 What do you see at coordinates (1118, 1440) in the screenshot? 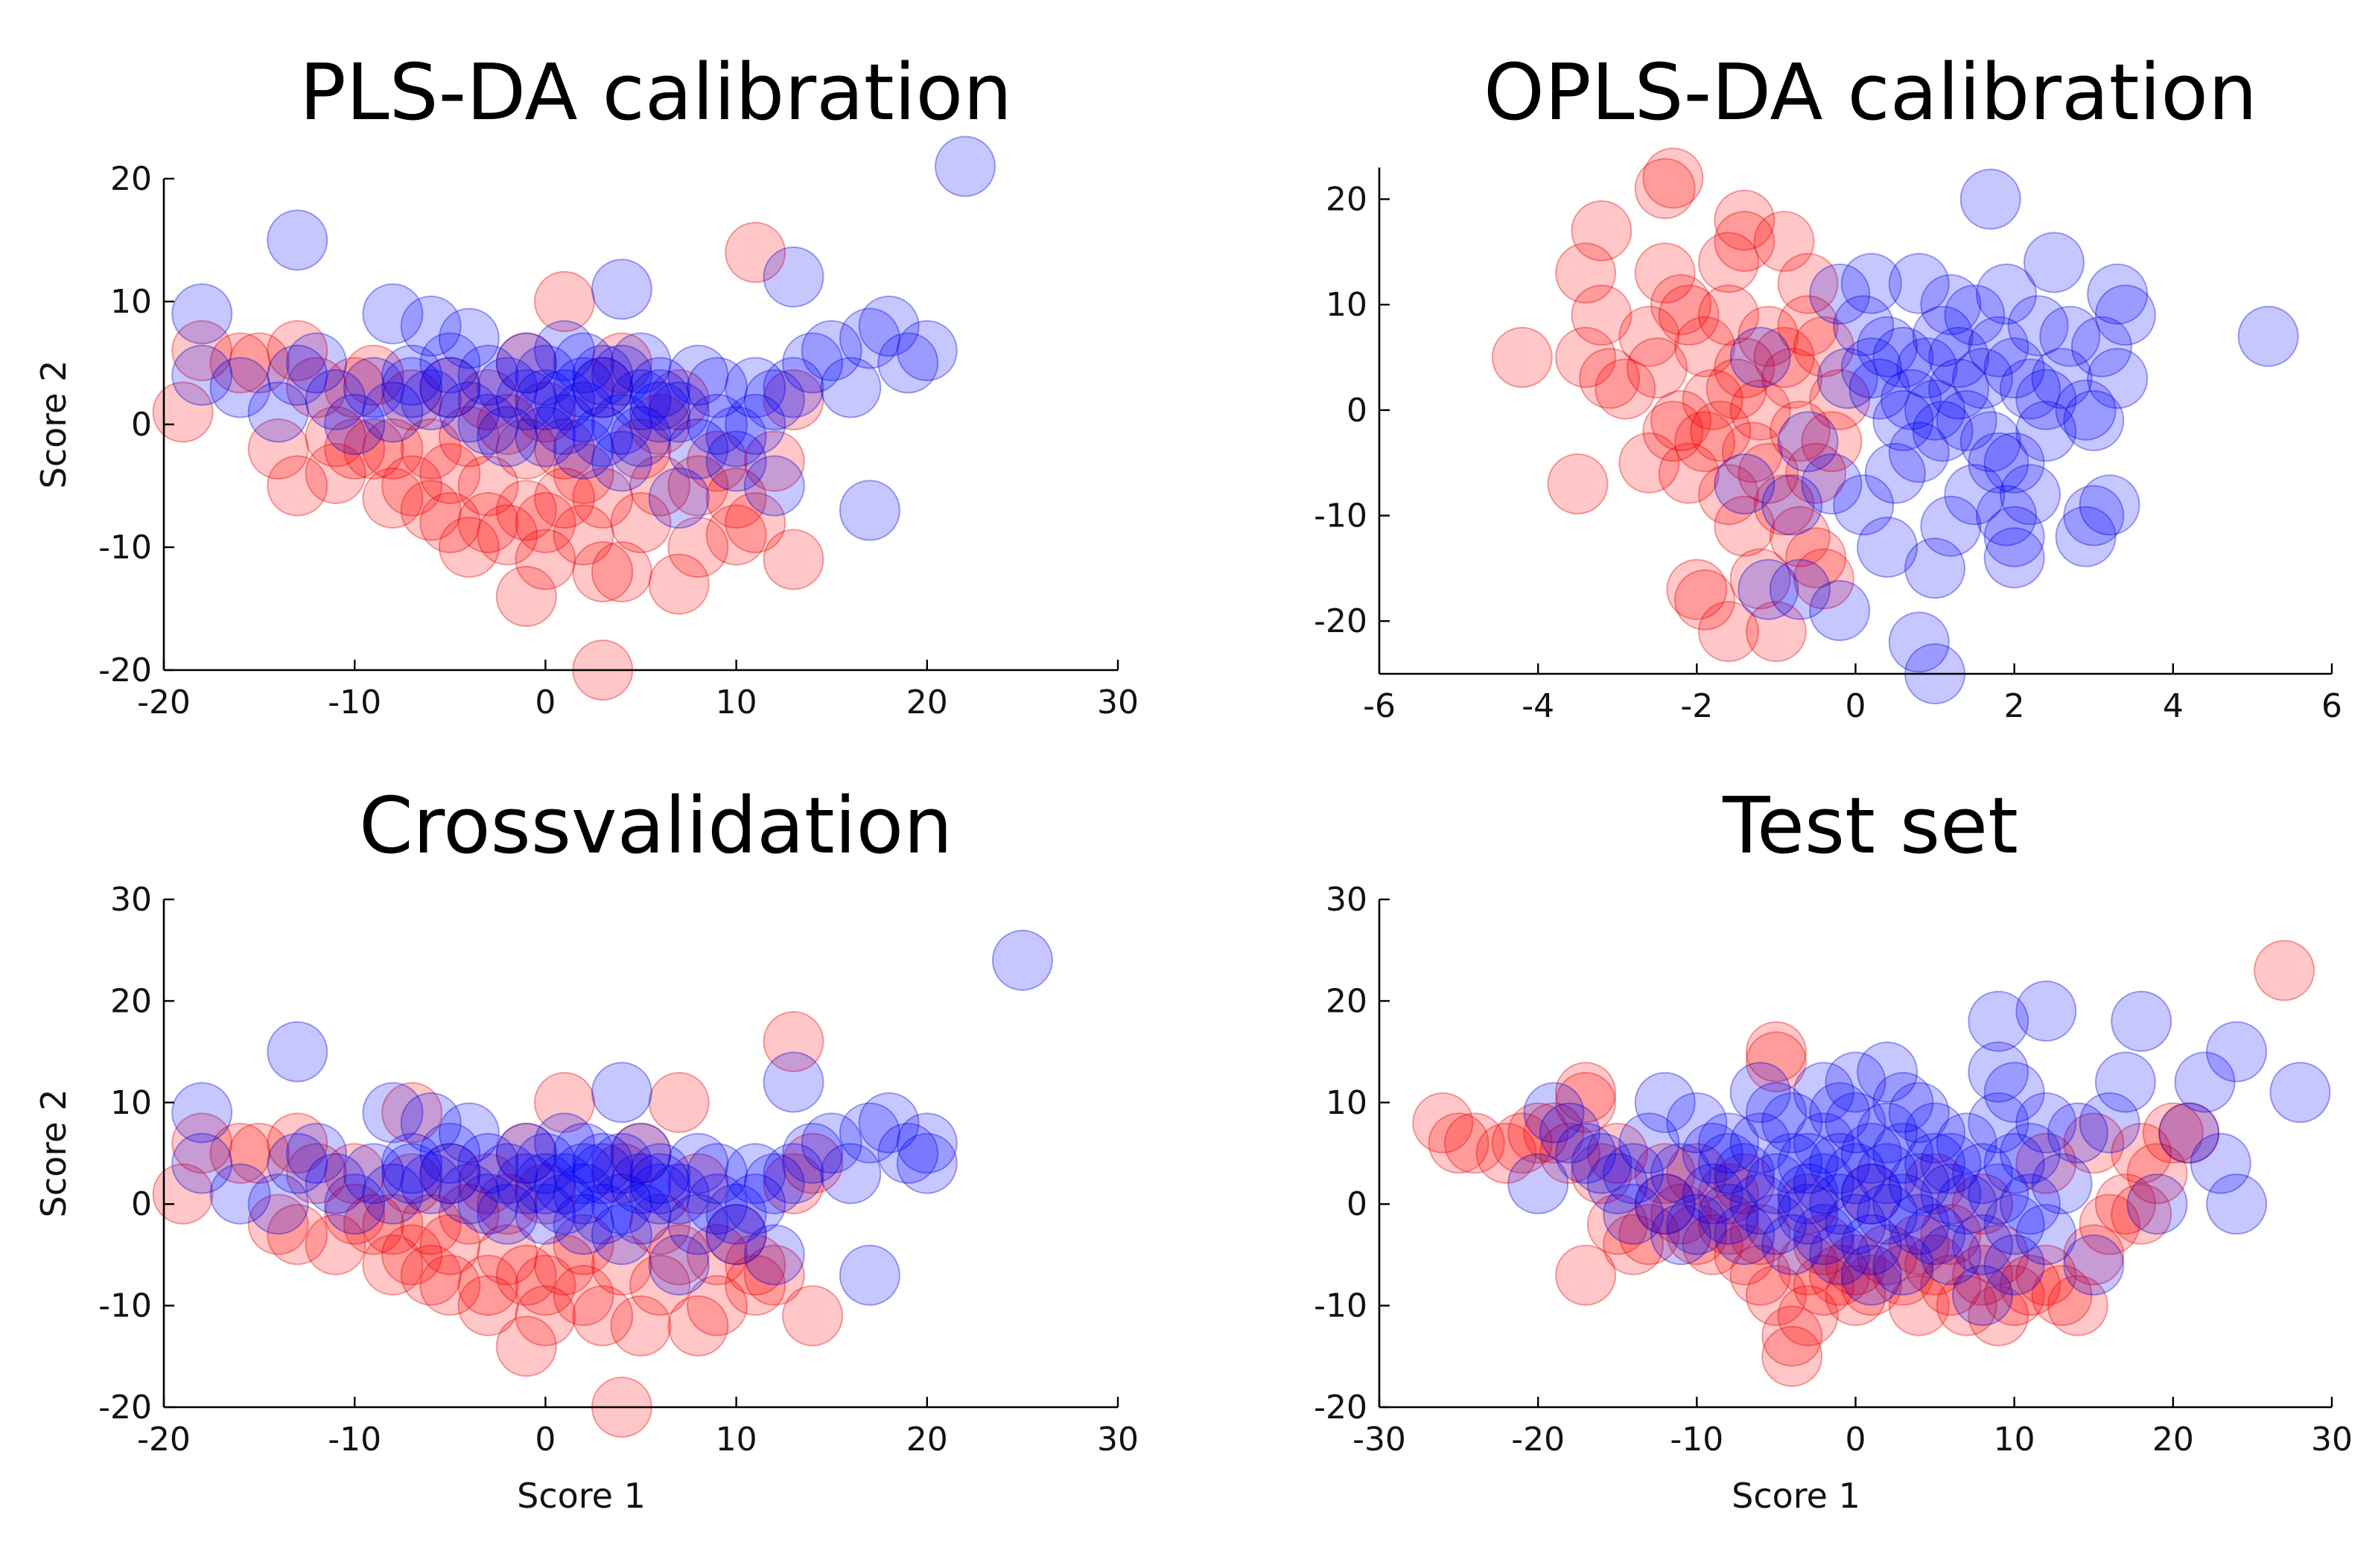
I see `x-tick-label: 30` at bounding box center [1118, 1440].